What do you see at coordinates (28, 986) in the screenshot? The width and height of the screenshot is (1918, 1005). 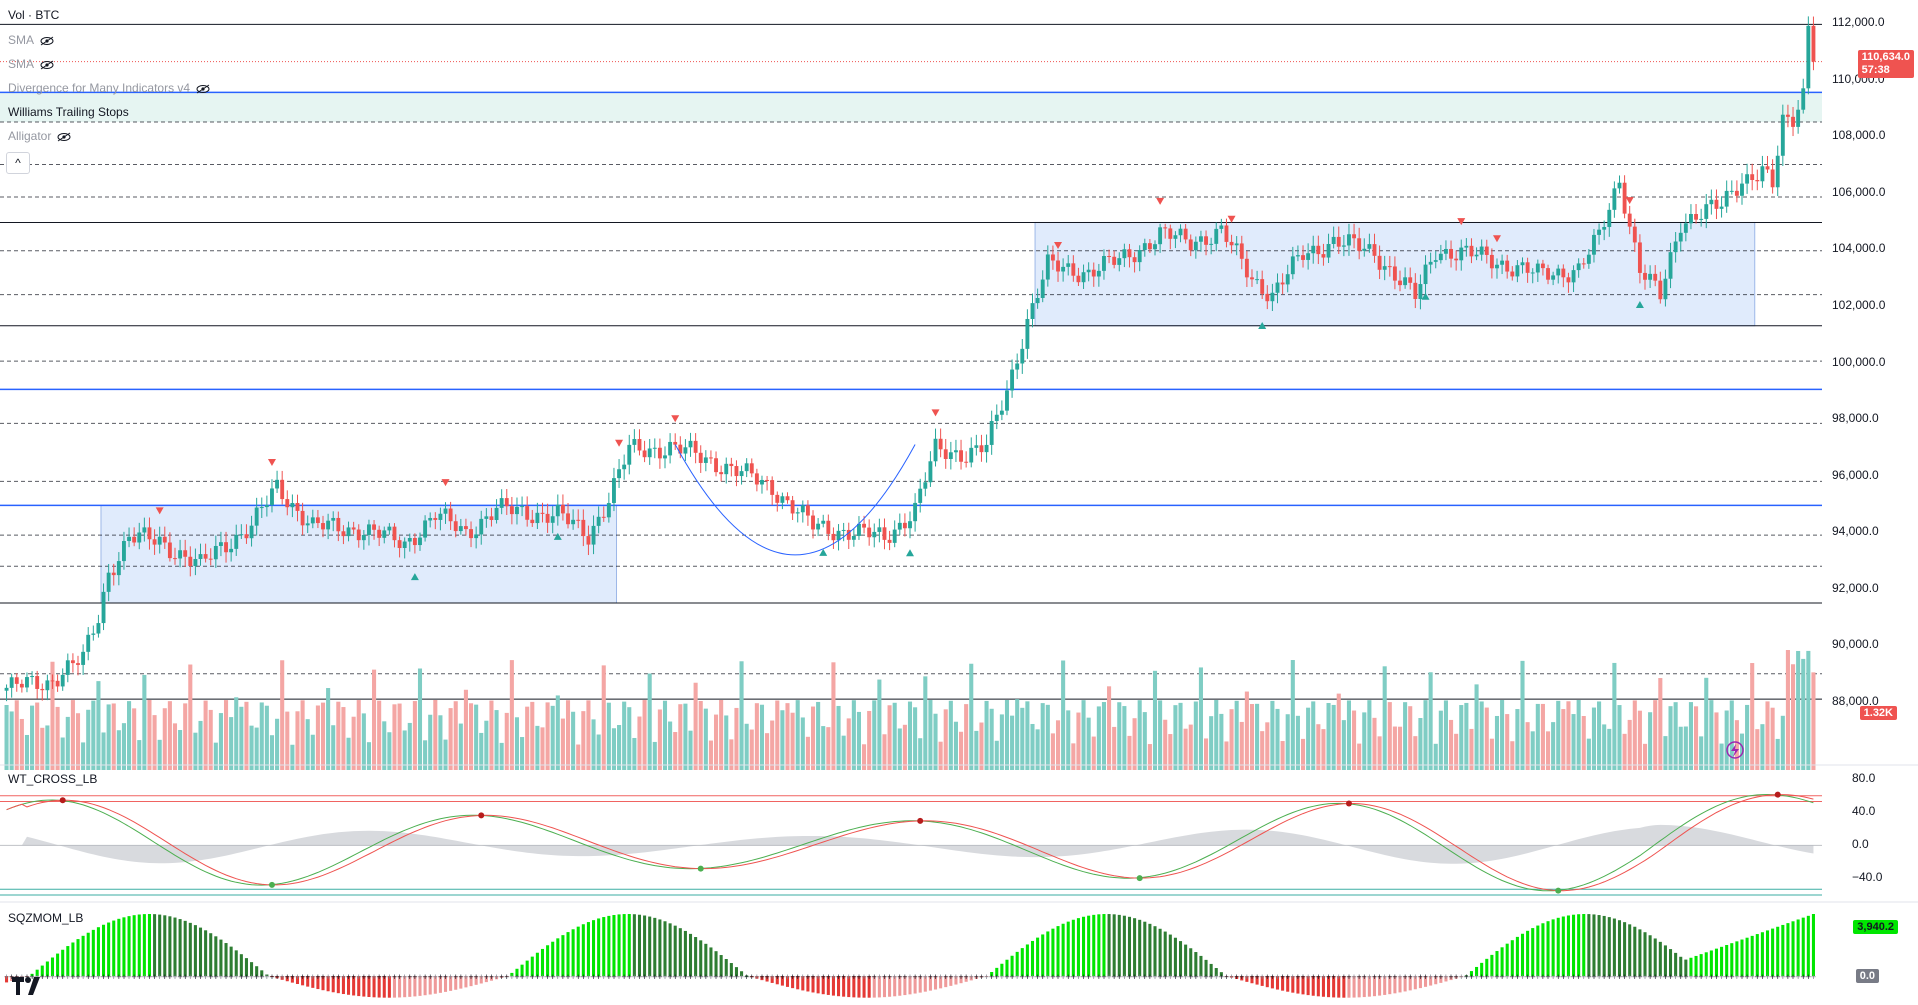 I see `tradingview-logo-icon` at bounding box center [28, 986].